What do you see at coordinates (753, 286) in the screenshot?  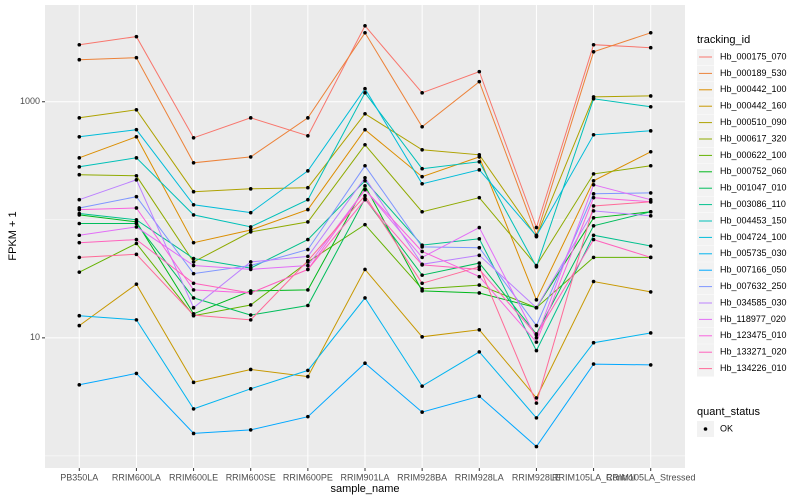 I see `legend-label: Hb_007632_250` at bounding box center [753, 286].